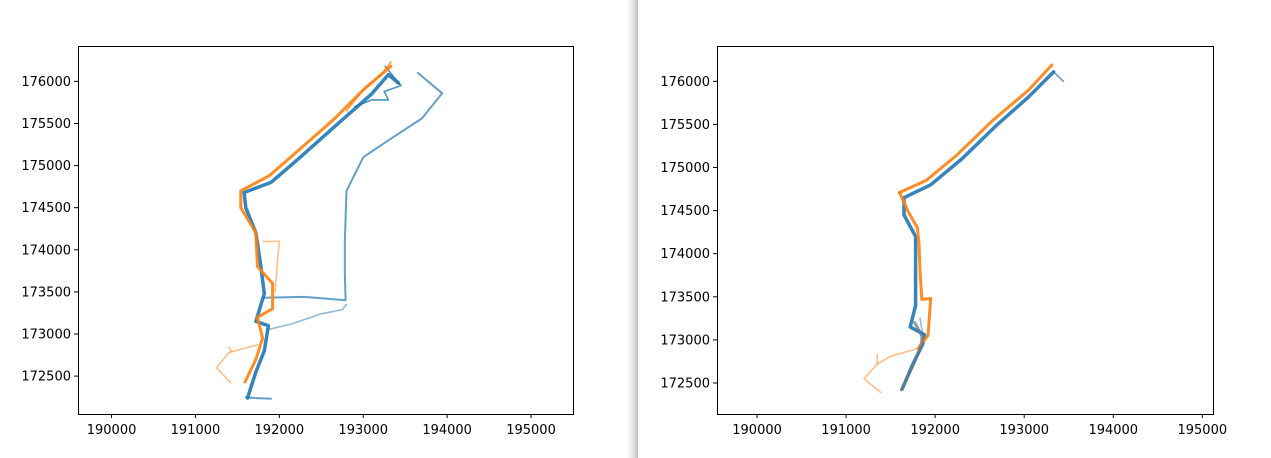 This screenshot has width=1271, height=458. What do you see at coordinates (632, 229) in the screenshot?
I see `panel-divider` at bounding box center [632, 229].